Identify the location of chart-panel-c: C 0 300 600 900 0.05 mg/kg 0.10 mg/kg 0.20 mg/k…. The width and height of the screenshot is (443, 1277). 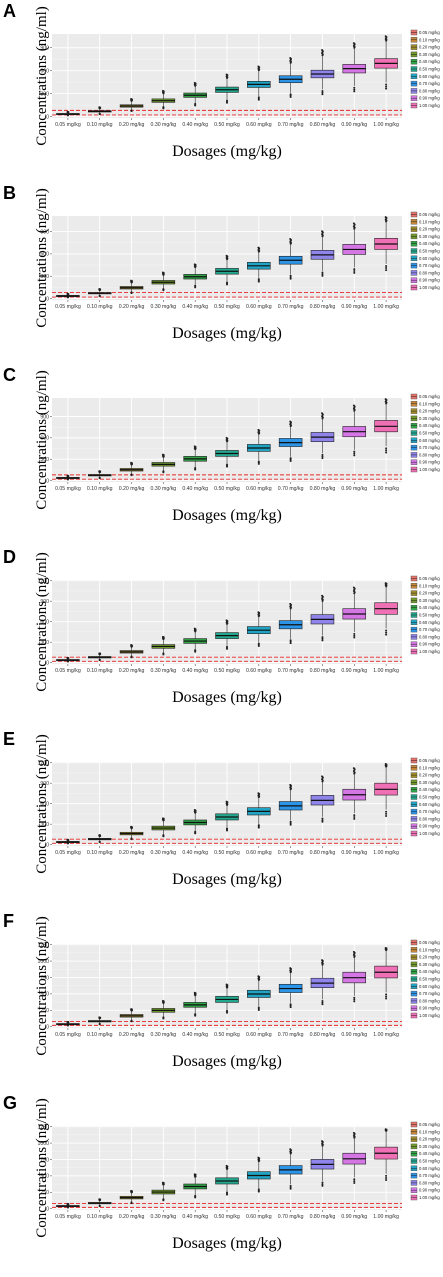
(221, 455).